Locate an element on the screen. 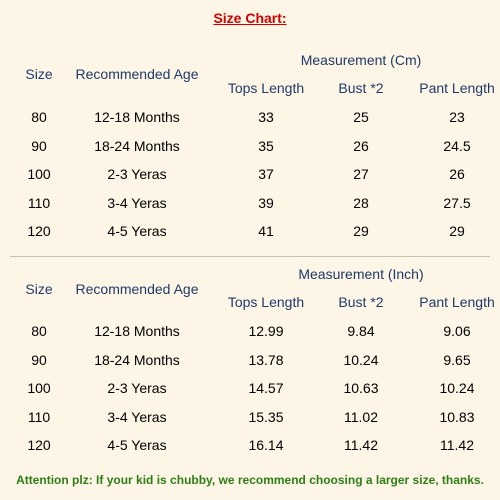 The image size is (500, 500). measurement-label: Measurement (Cm) is located at coordinates (361, 60).